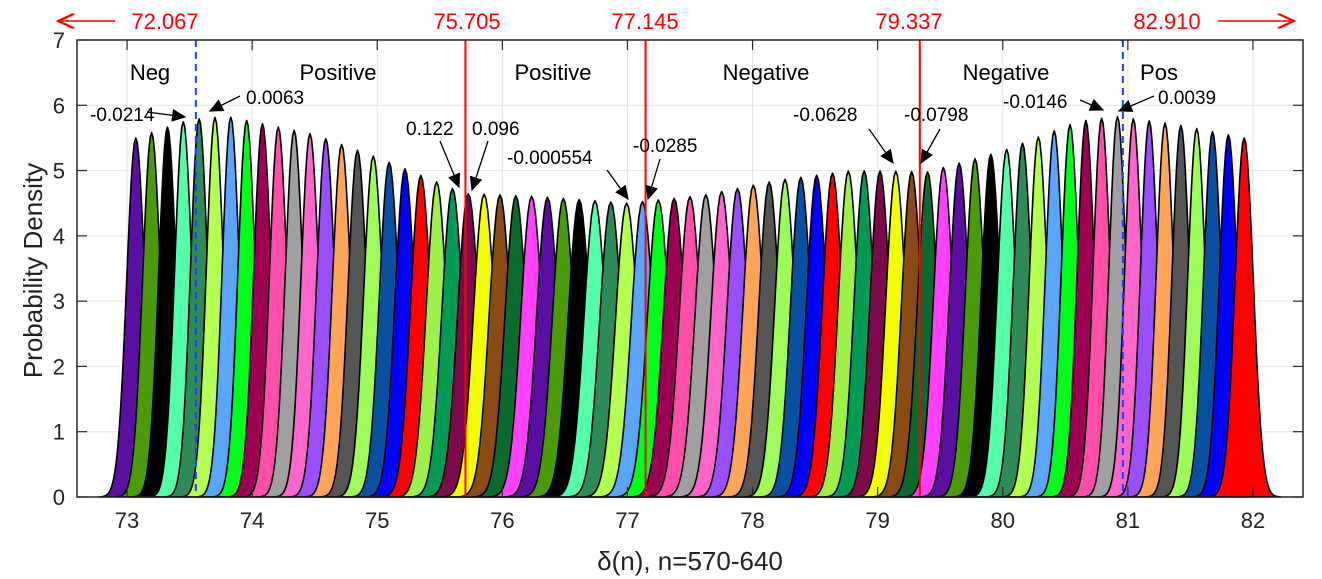 The image size is (1322, 579). Describe the element at coordinates (1159, 72) in the screenshot. I see `region-label: Pos` at that location.